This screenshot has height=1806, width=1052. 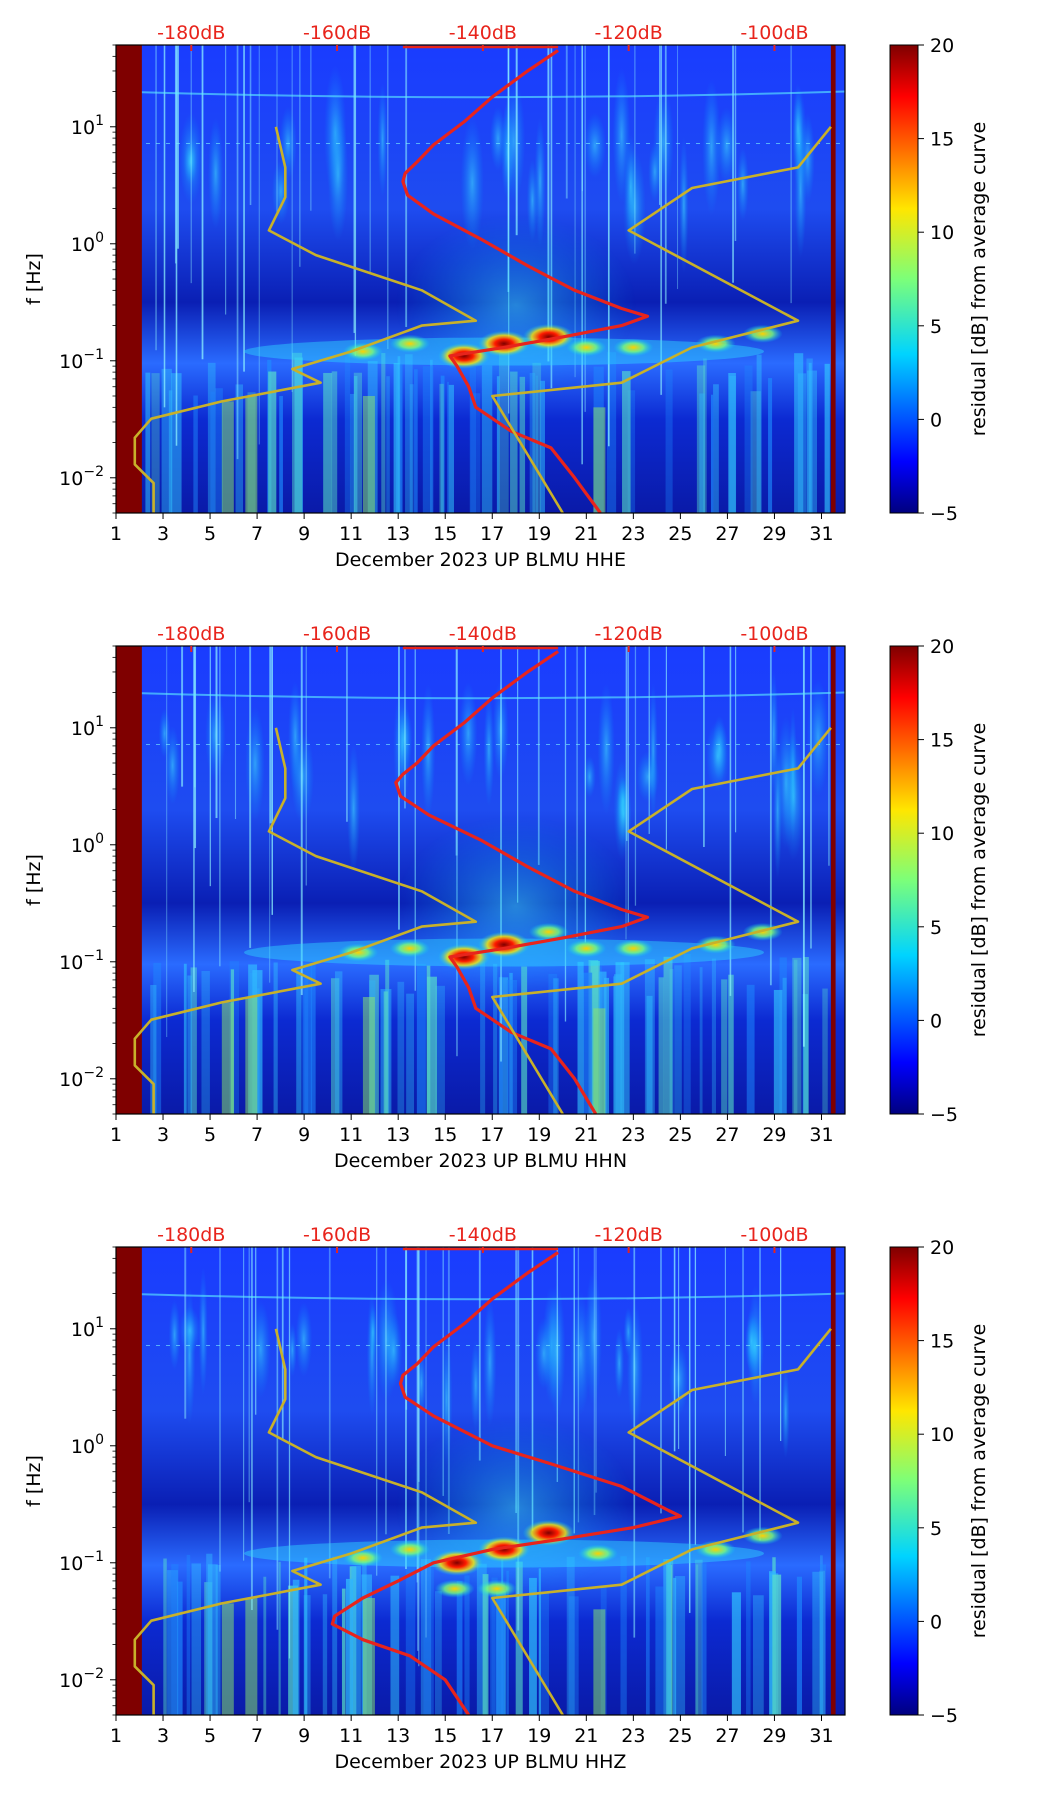 What do you see at coordinates (944, 1115) in the screenshot?
I see `colorbar-tick-label: −5` at bounding box center [944, 1115].